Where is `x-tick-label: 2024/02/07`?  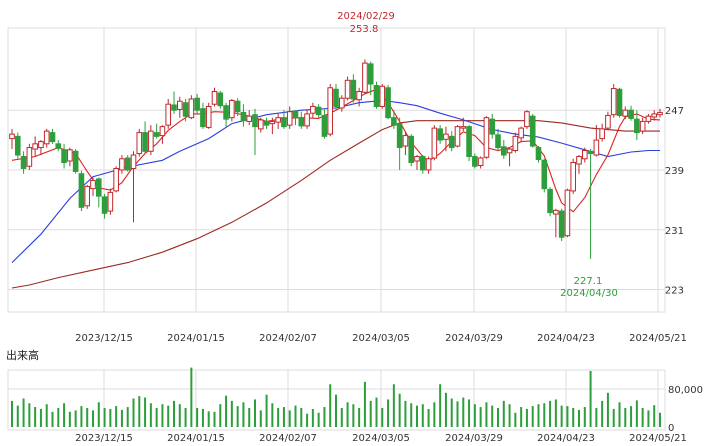 x-tick-label: 2024/02/07 is located at coordinates (288, 338).